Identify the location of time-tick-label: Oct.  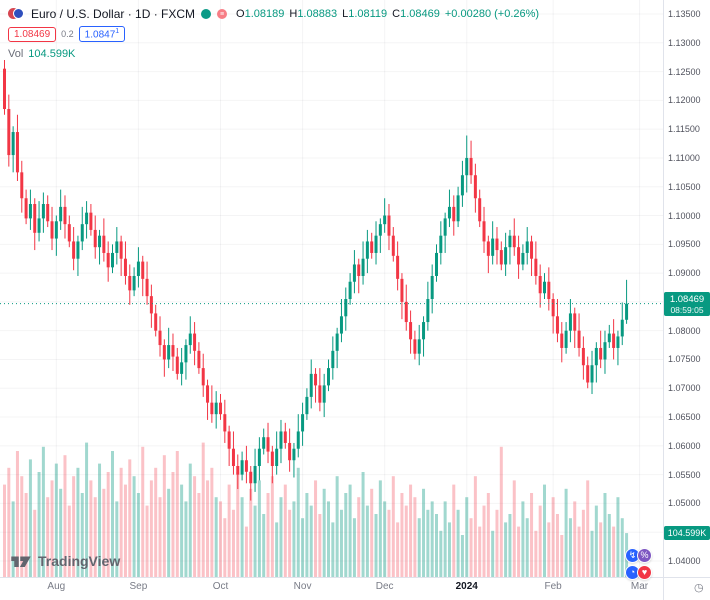
(220, 586).